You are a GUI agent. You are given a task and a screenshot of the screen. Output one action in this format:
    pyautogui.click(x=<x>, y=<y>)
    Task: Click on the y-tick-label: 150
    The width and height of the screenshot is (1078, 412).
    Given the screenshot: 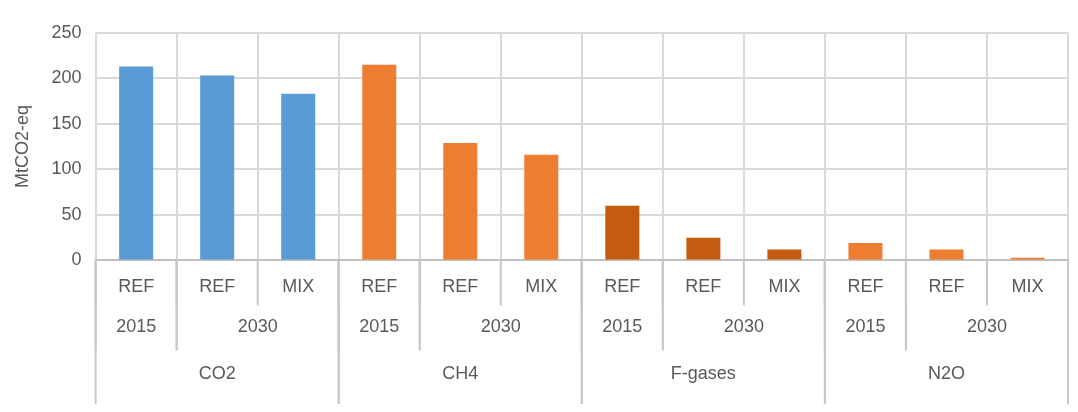 What is the action you would take?
    pyautogui.click(x=66, y=122)
    